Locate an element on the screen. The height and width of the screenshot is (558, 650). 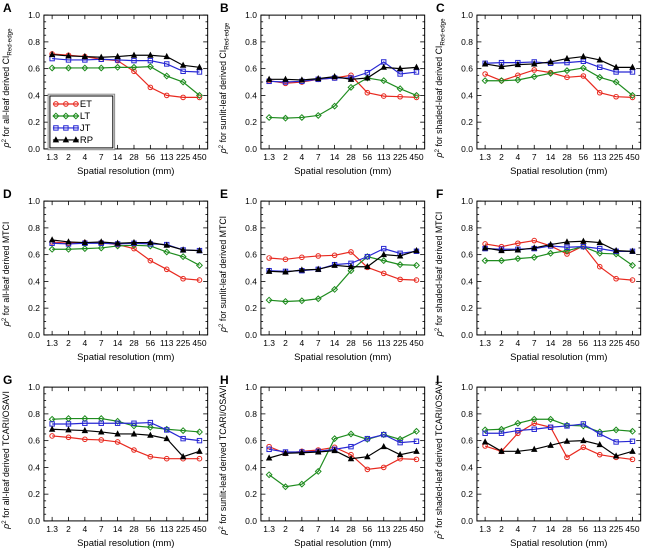
series-JT is located at coordinates (342, 260).